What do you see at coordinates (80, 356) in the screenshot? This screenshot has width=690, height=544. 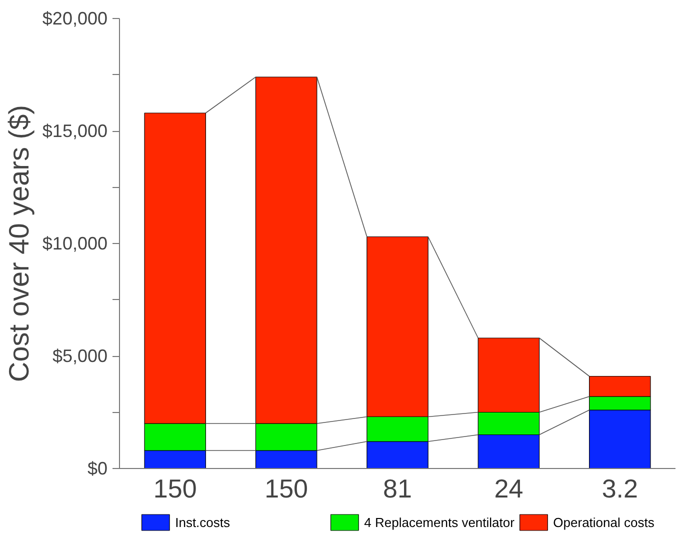 I see `y-tick-label: $5,000` at bounding box center [80, 356].